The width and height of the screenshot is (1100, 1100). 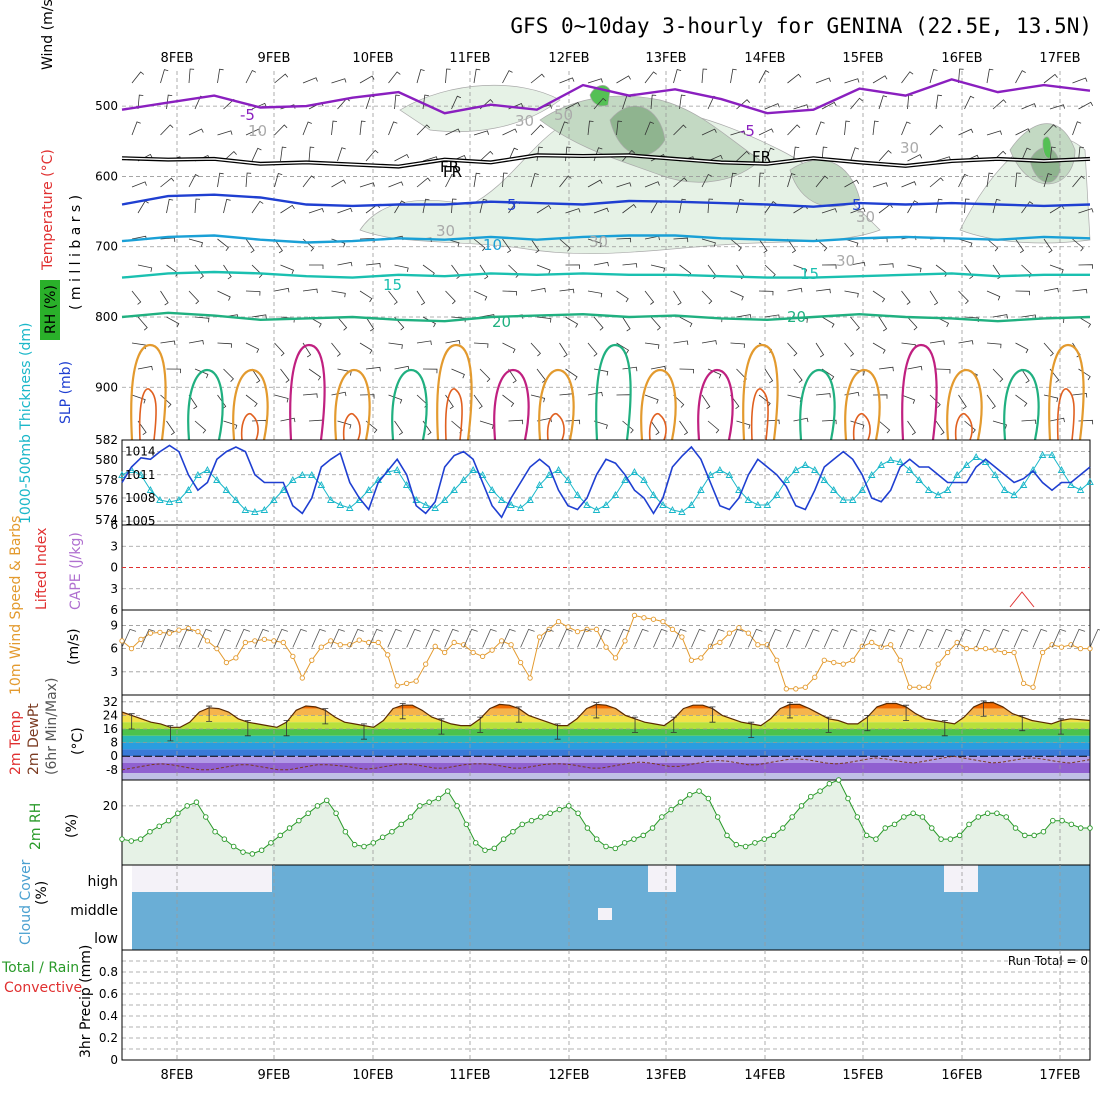 What do you see at coordinates (606, 96) in the screenshot?
I see `temperature-contour` at bounding box center [606, 96].